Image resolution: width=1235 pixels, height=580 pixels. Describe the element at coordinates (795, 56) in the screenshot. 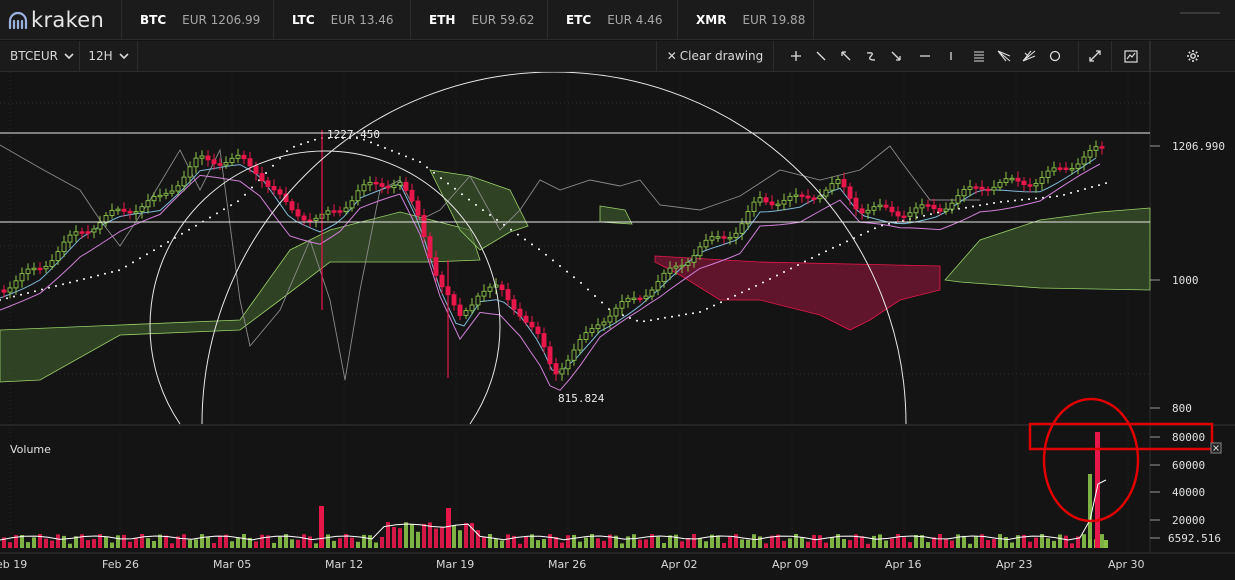

I see `plus-icon` at that location.